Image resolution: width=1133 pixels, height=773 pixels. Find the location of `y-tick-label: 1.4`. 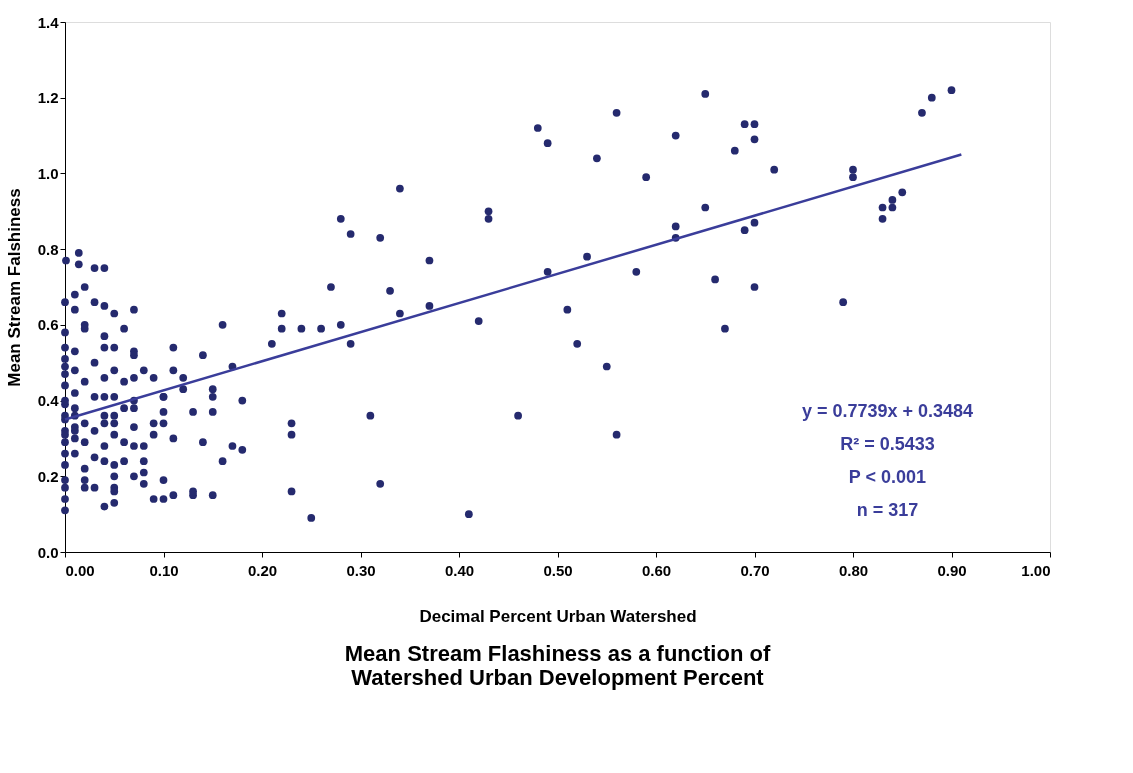

y-tick-label: 1.4 is located at coordinates (48, 22).